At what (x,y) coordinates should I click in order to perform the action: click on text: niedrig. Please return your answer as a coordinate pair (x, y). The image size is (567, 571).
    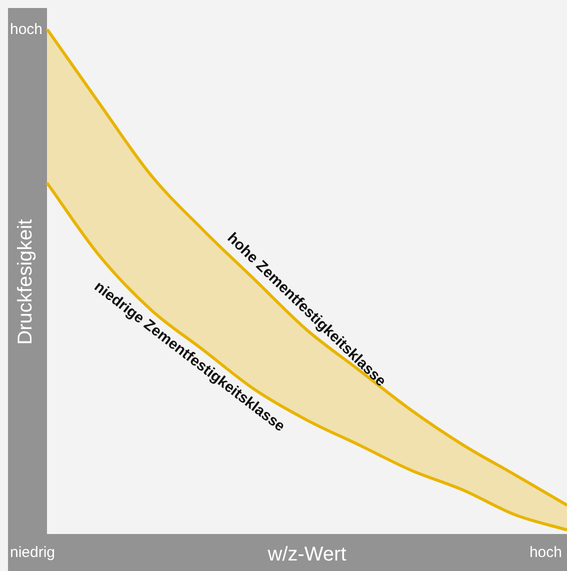
    Looking at the image, I should click on (33, 553).